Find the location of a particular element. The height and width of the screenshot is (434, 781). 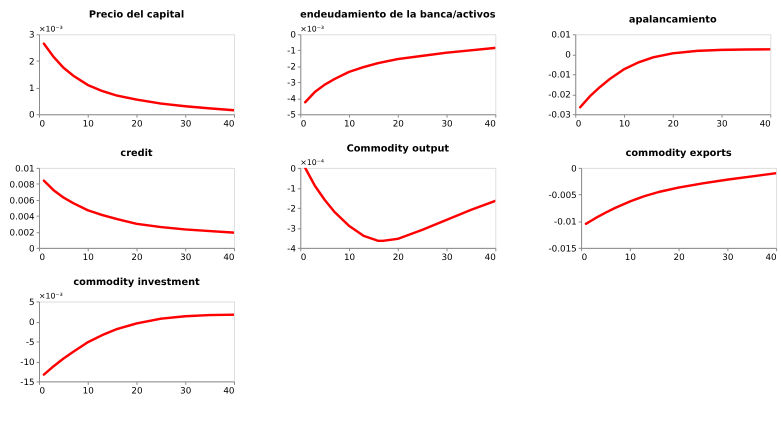

chart-title: apalancamiento is located at coordinates (672, 20).